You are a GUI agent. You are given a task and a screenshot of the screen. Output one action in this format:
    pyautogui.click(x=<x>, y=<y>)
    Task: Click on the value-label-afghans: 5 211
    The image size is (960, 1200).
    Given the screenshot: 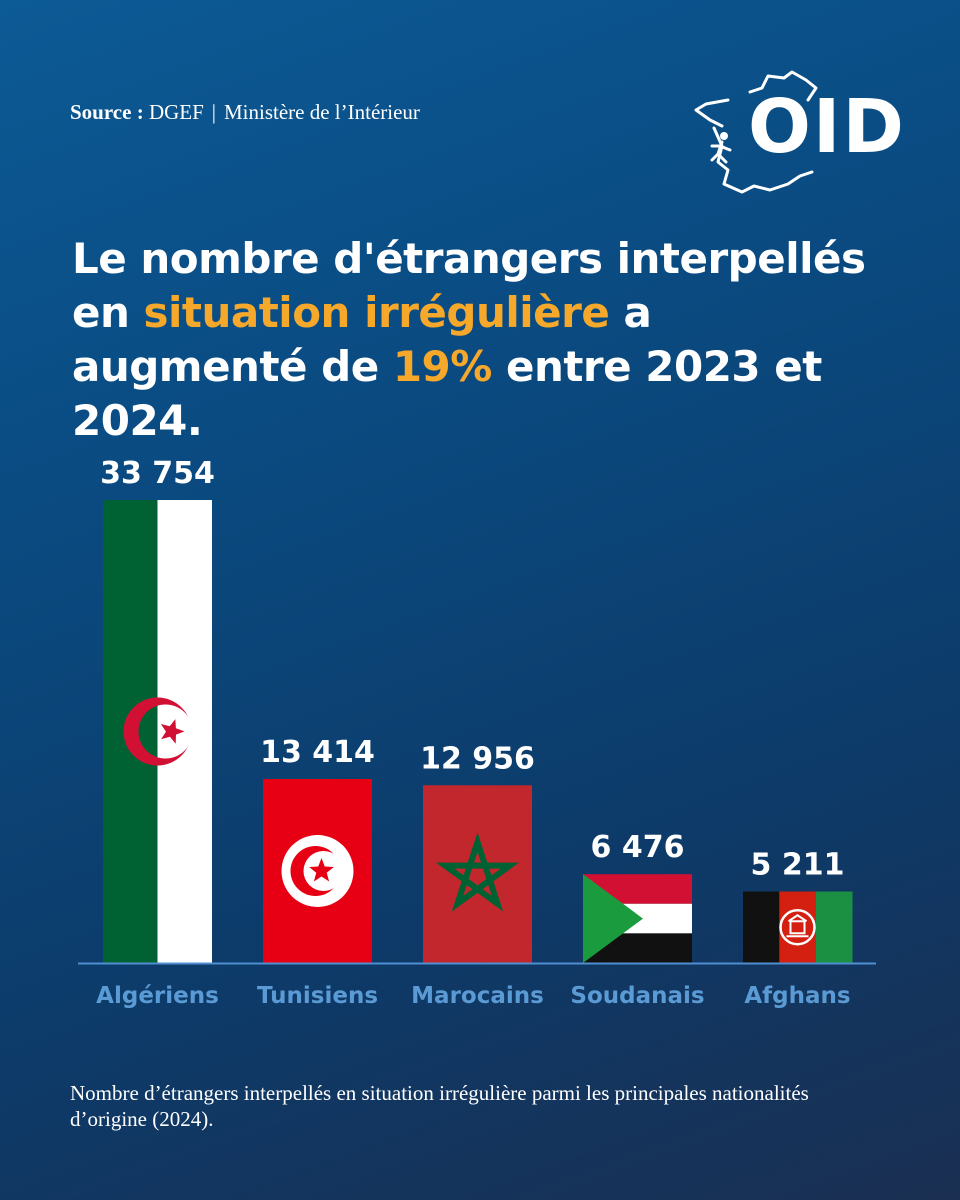 What is the action you would take?
    pyautogui.click(x=798, y=865)
    